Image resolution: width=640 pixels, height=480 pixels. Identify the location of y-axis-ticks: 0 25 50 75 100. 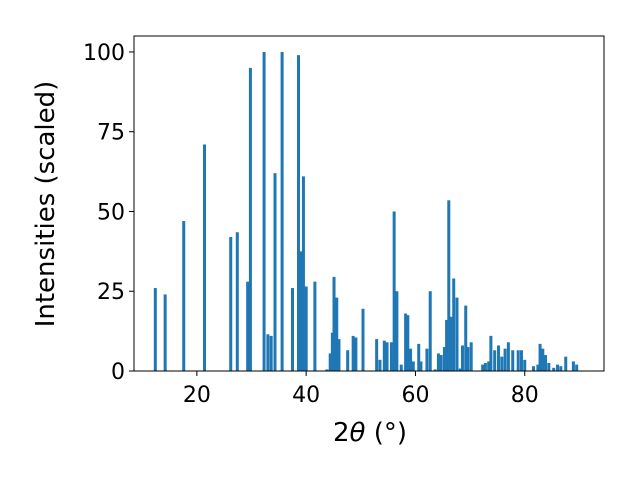
(108, 213).